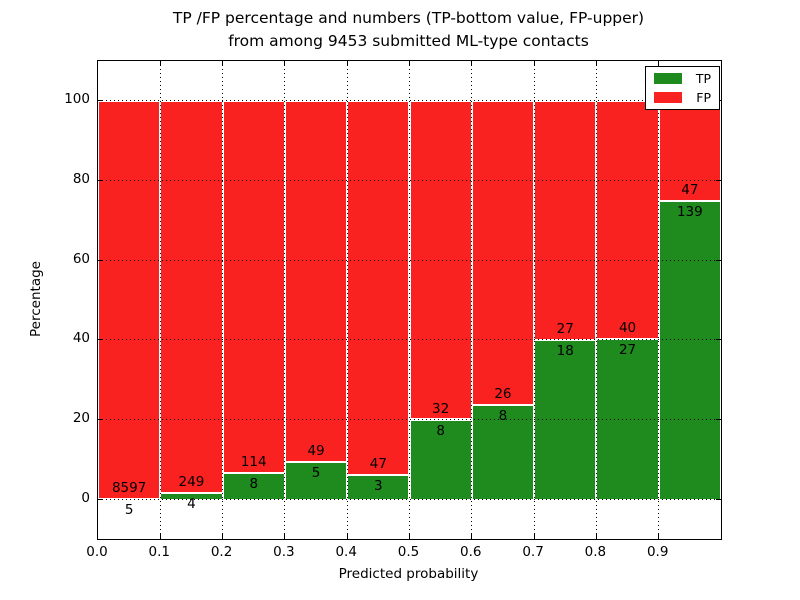  Describe the element at coordinates (221, 552) in the screenshot. I see `x-tick-label: 0.2` at that location.